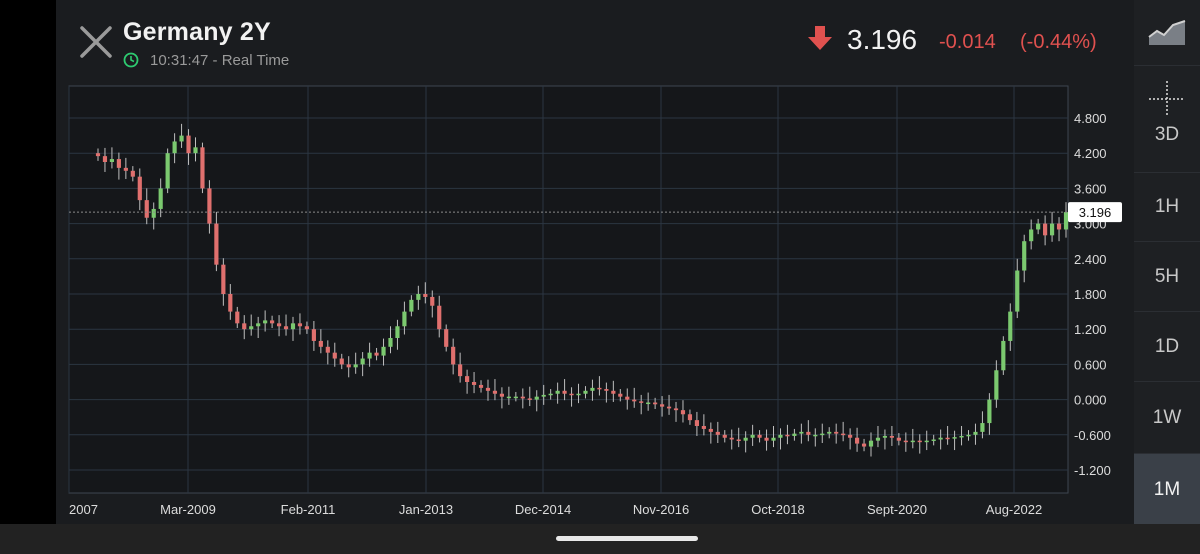 The width and height of the screenshot is (1200, 554). I want to click on timeframe-5h: 5H, so click(1167, 276).